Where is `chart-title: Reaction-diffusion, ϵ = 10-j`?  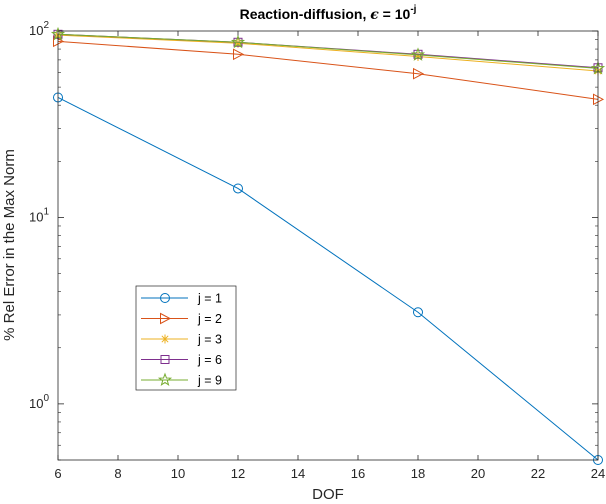
chart-title: Reaction-diffusion, ϵ = 10-j is located at coordinates (328, 13).